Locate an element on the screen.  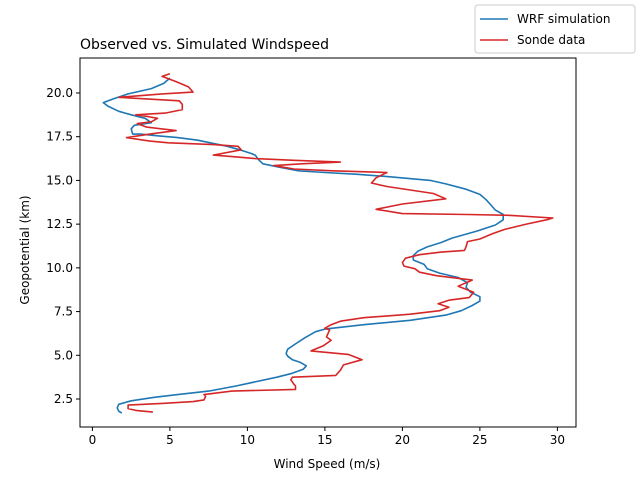
legend-label-wrf: WRF simulation is located at coordinates (563, 19).